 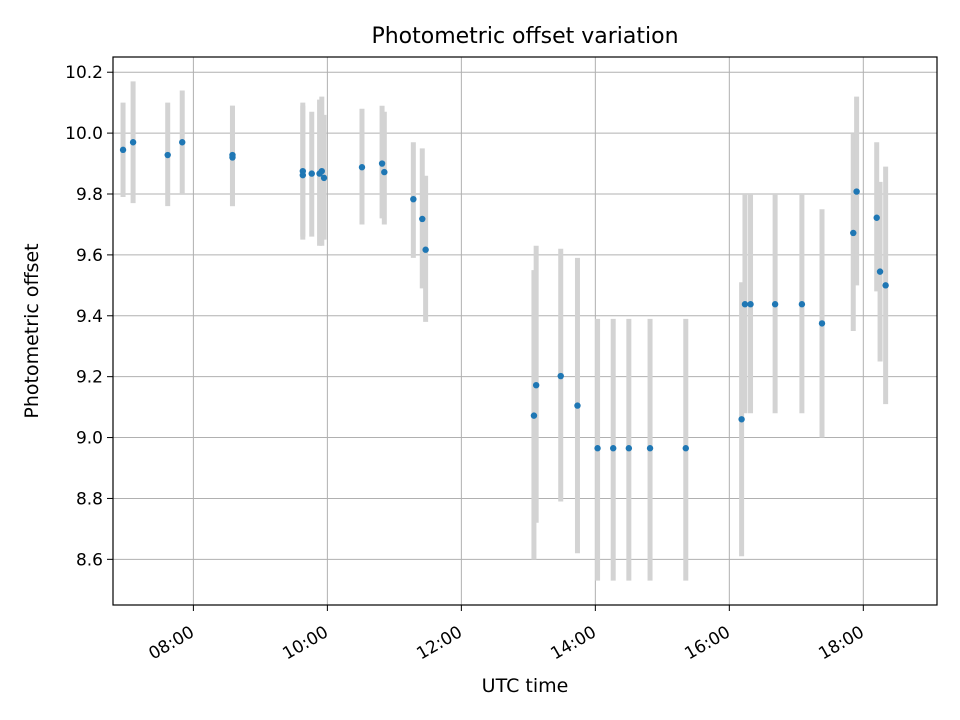 What do you see at coordinates (573, 643) in the screenshot?
I see `x-tick-label: 14:00` at bounding box center [573, 643].